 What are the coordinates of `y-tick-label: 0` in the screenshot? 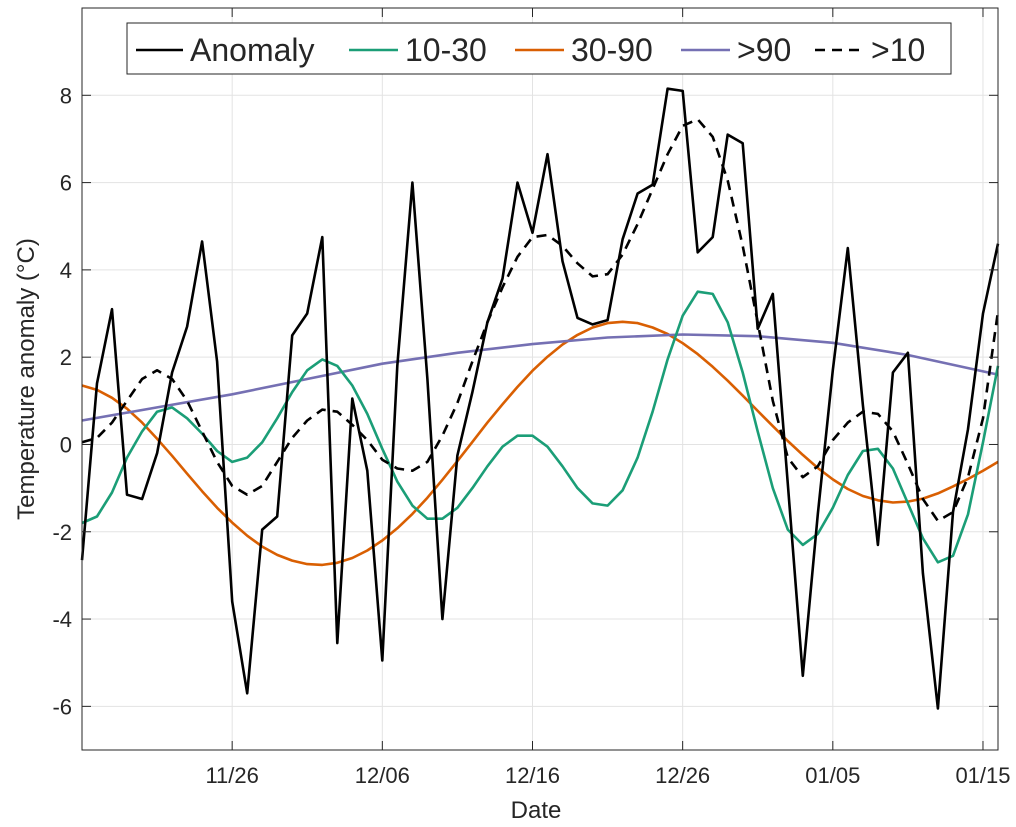 It's located at (66, 444).